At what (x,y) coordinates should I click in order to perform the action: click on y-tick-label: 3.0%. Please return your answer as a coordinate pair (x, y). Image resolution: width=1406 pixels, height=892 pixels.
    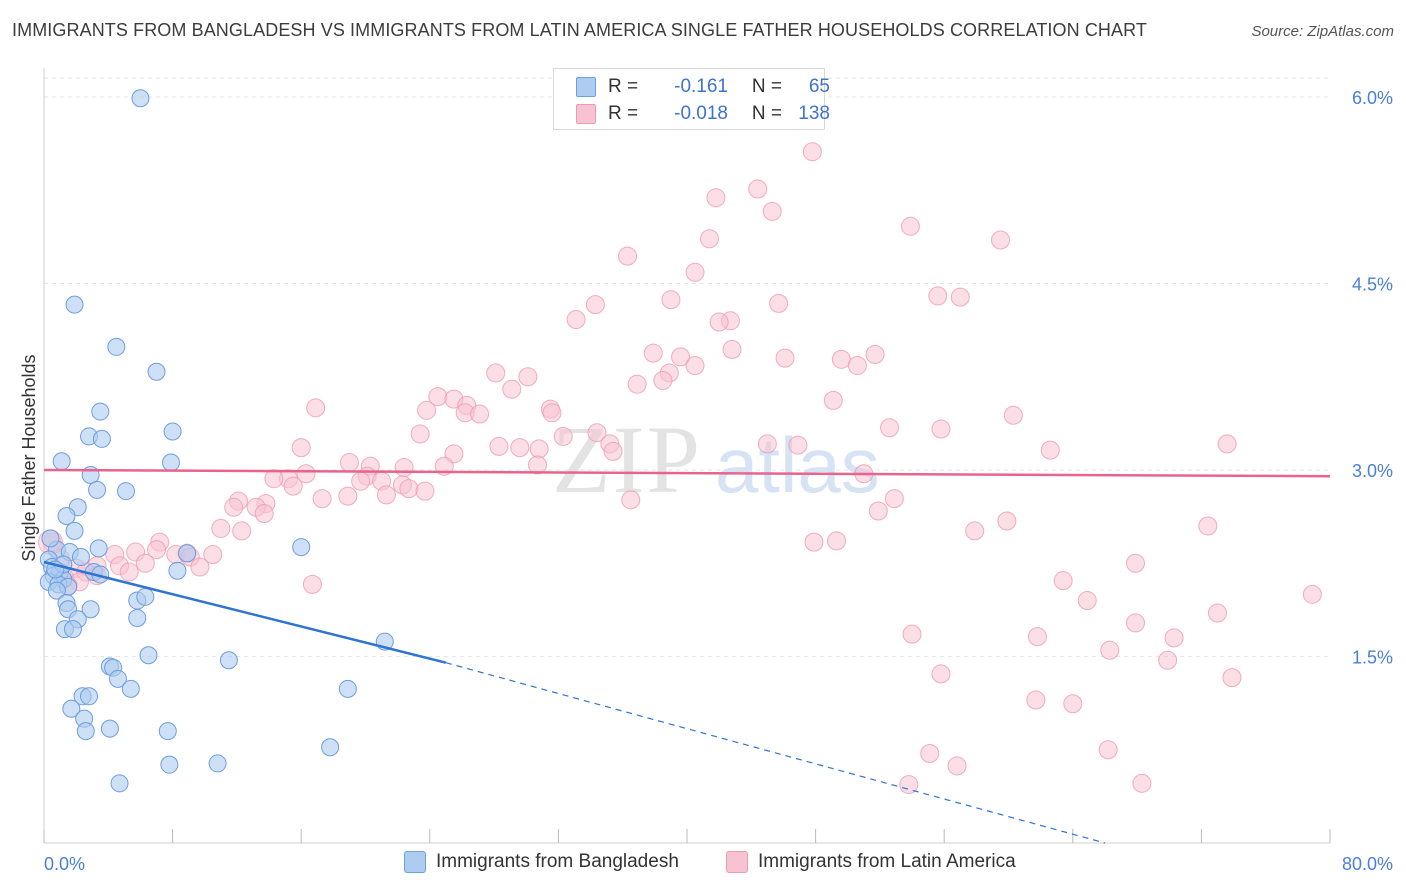
    Looking at the image, I should click on (1372, 471).